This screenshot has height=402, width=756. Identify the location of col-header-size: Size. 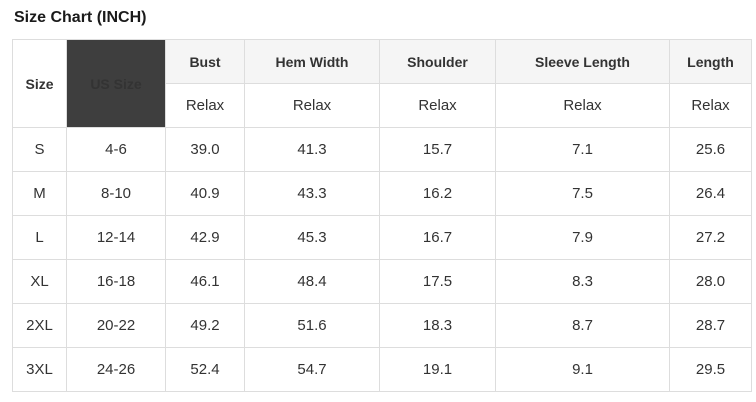
(39, 83).